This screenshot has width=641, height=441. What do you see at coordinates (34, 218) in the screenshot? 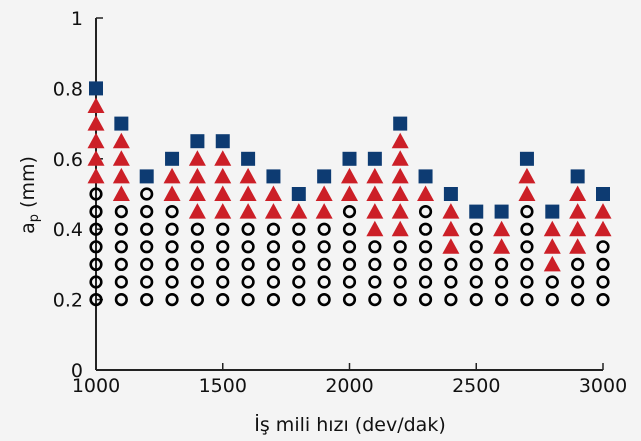
I see `y-axis-title-subscript: p` at bounding box center [34, 218].